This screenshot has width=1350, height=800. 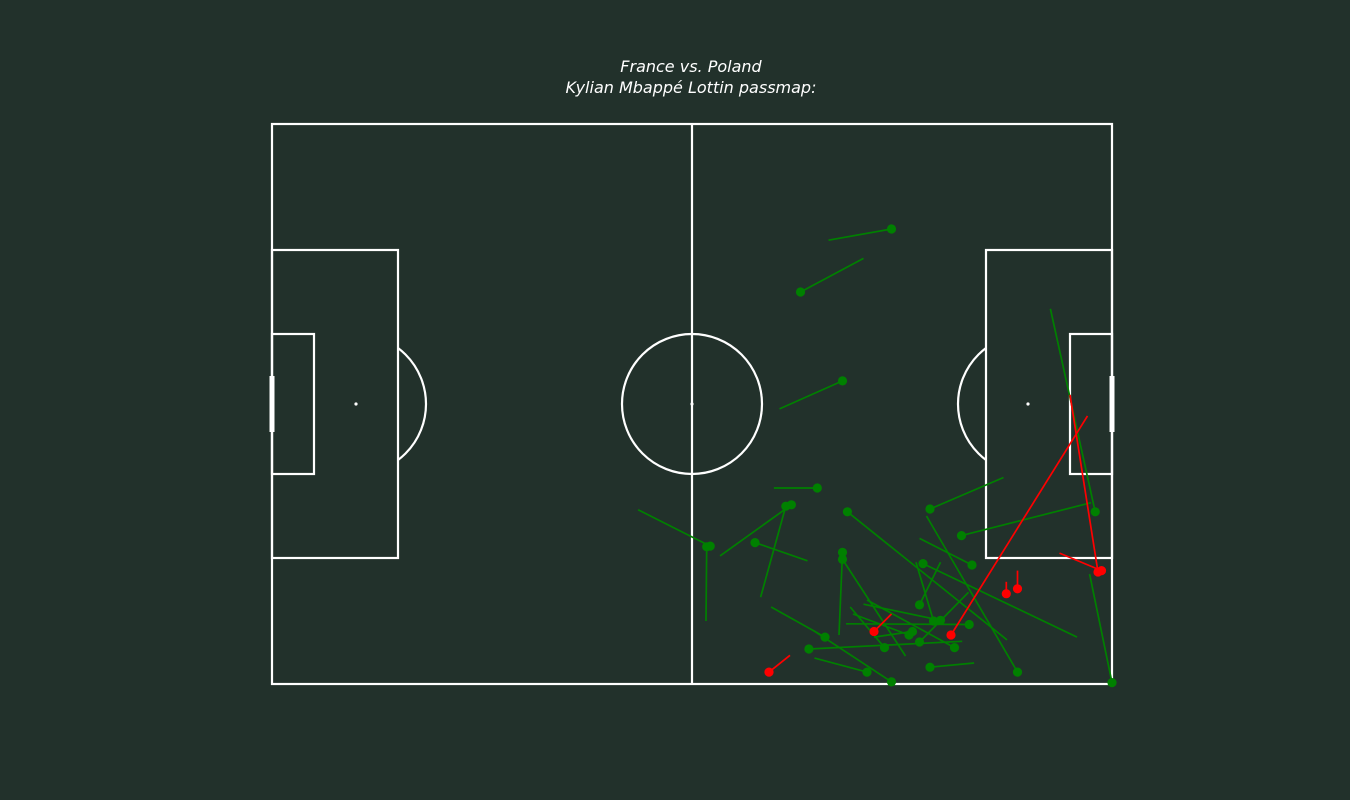 What do you see at coordinates (356, 404) in the screenshot?
I see `left-penalty-spot` at bounding box center [356, 404].